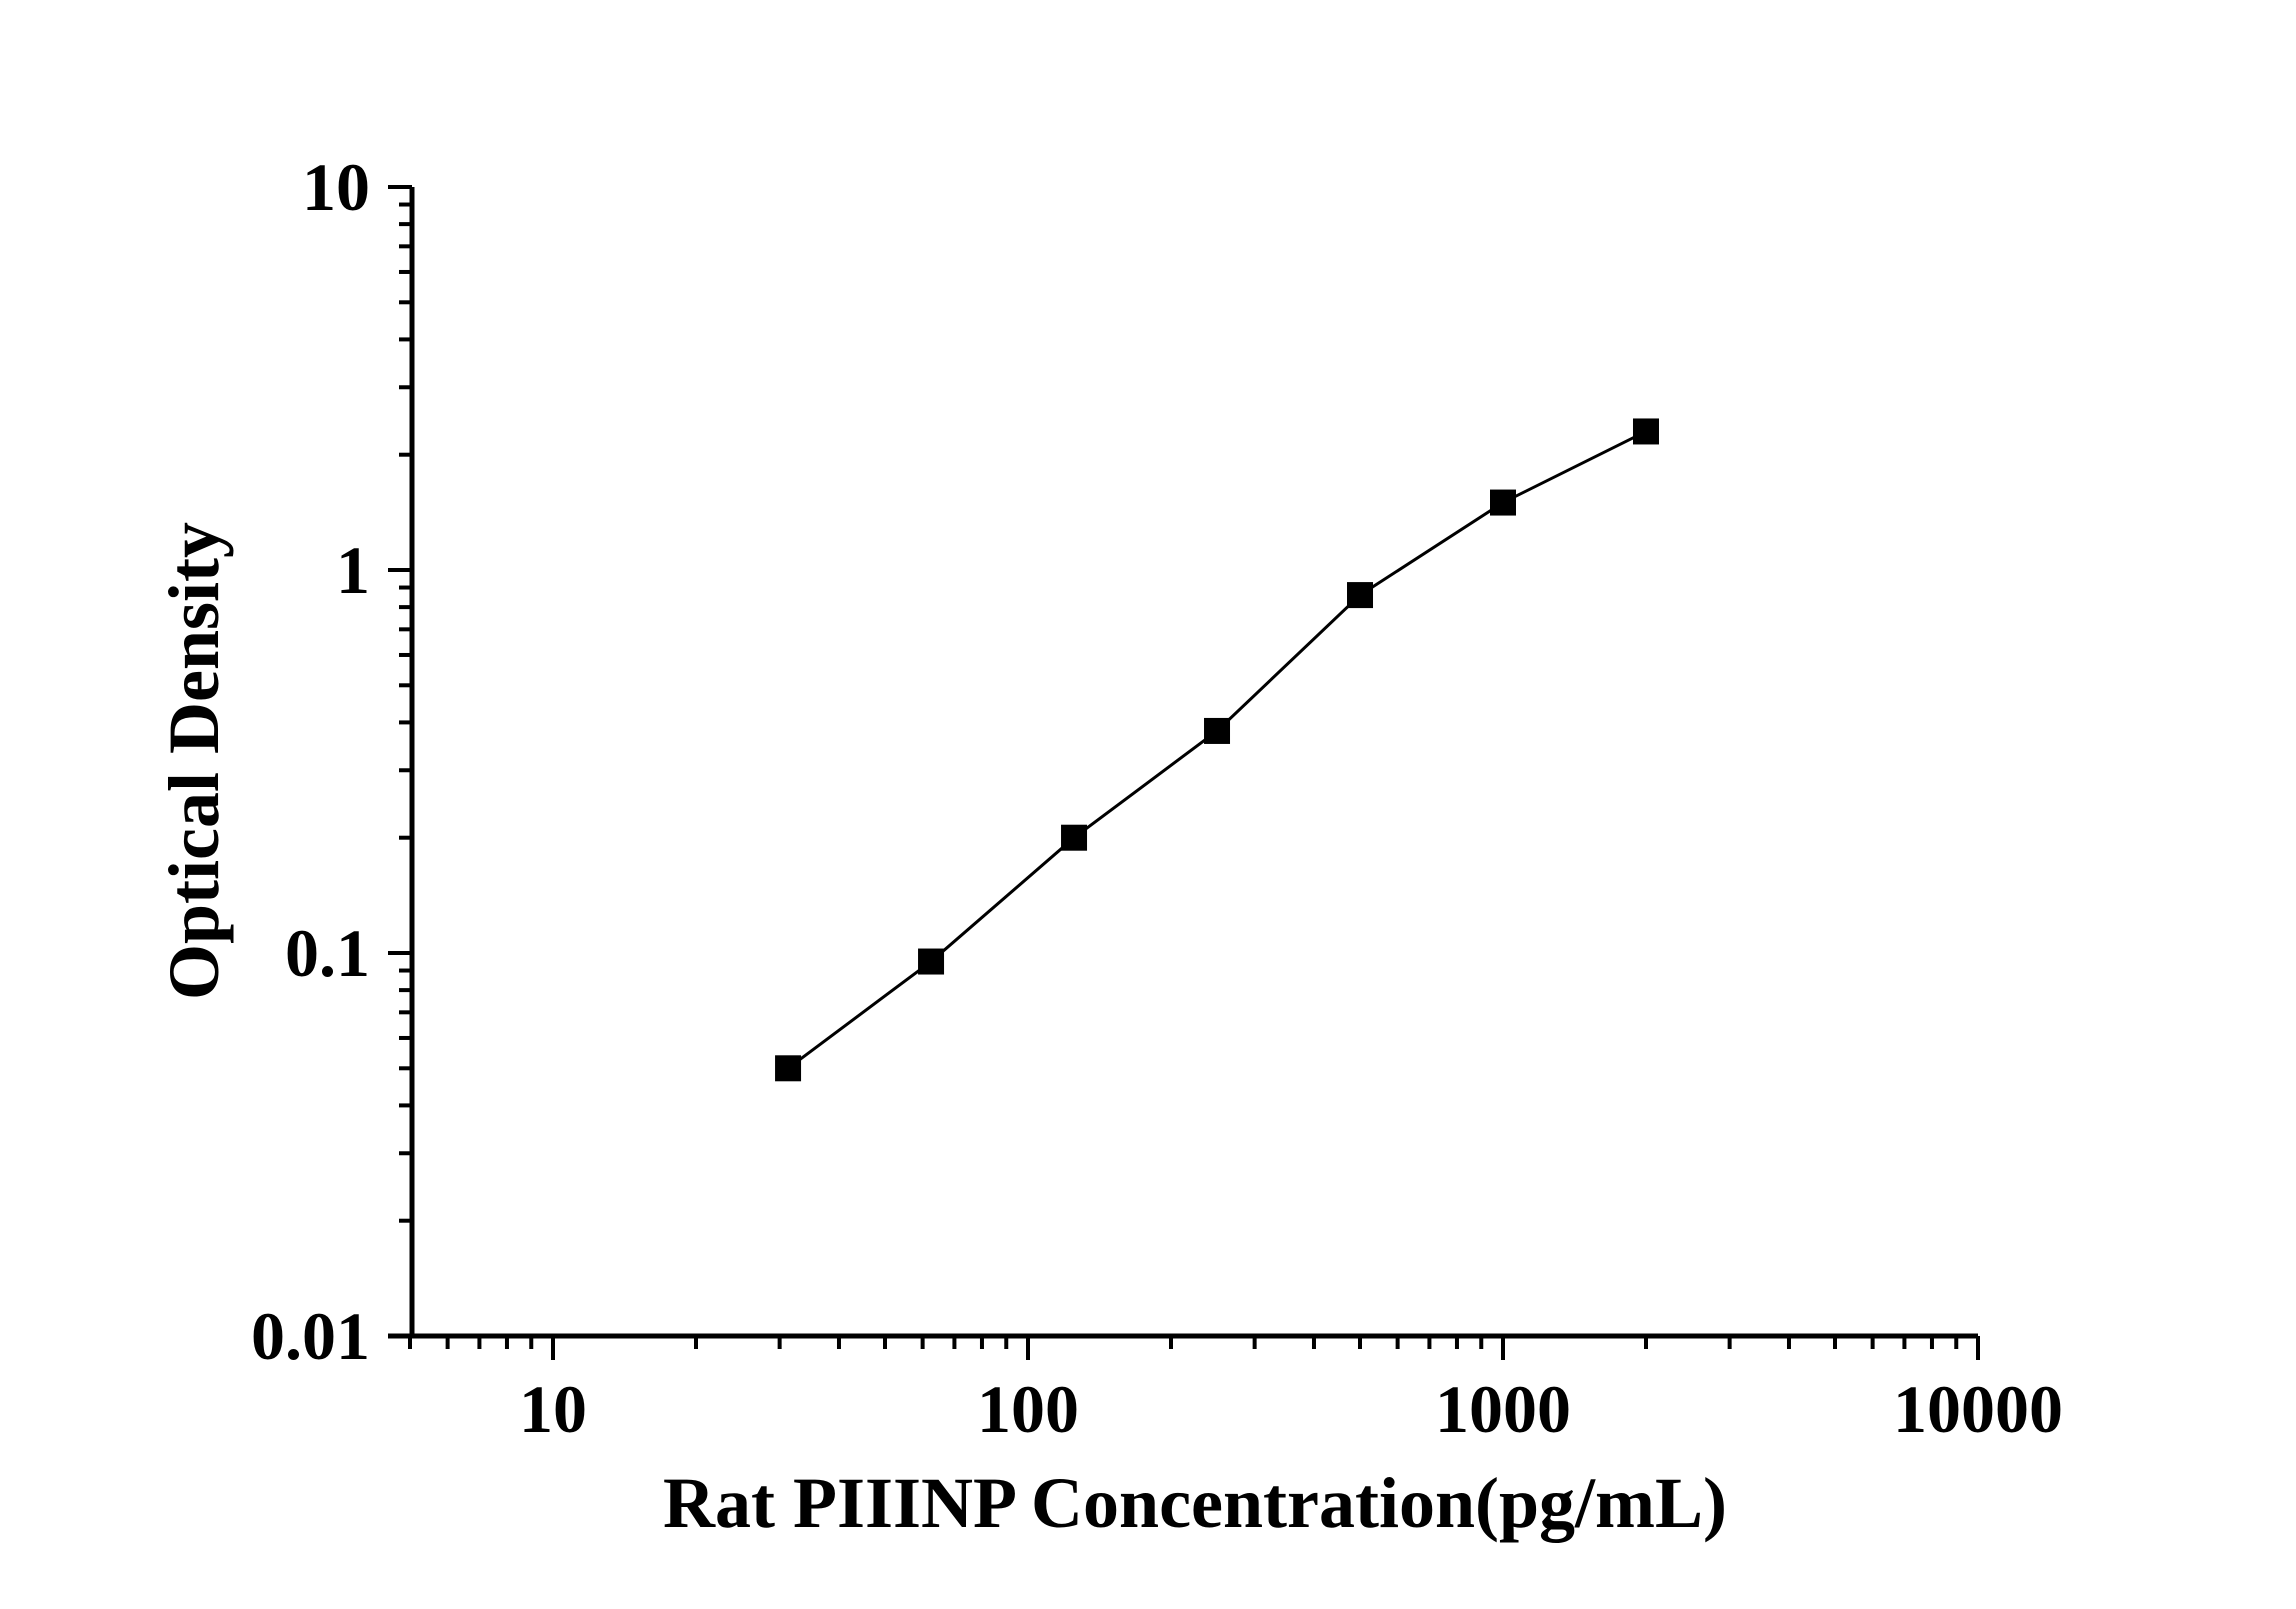 This screenshot has height=1609, width=2296. I want to click on x-axis-tick-label: 10000, so click(1978, 1409).